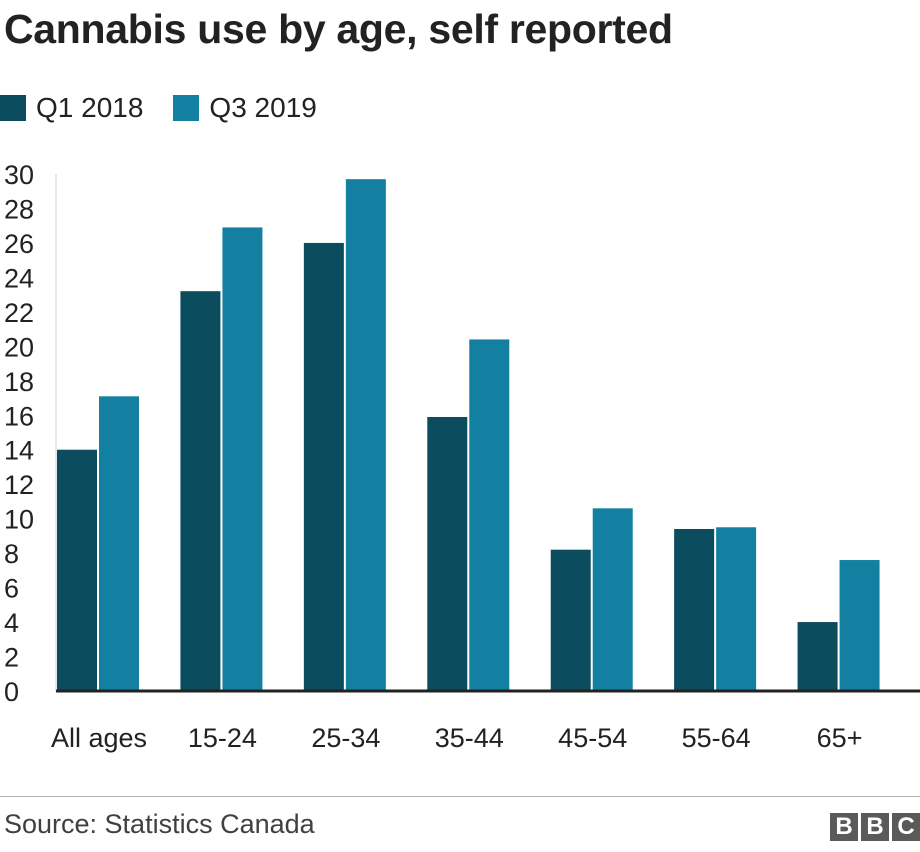 The width and height of the screenshot is (920, 852). Describe the element at coordinates (11, 554) in the screenshot. I see `y-tick-label: 8` at that location.